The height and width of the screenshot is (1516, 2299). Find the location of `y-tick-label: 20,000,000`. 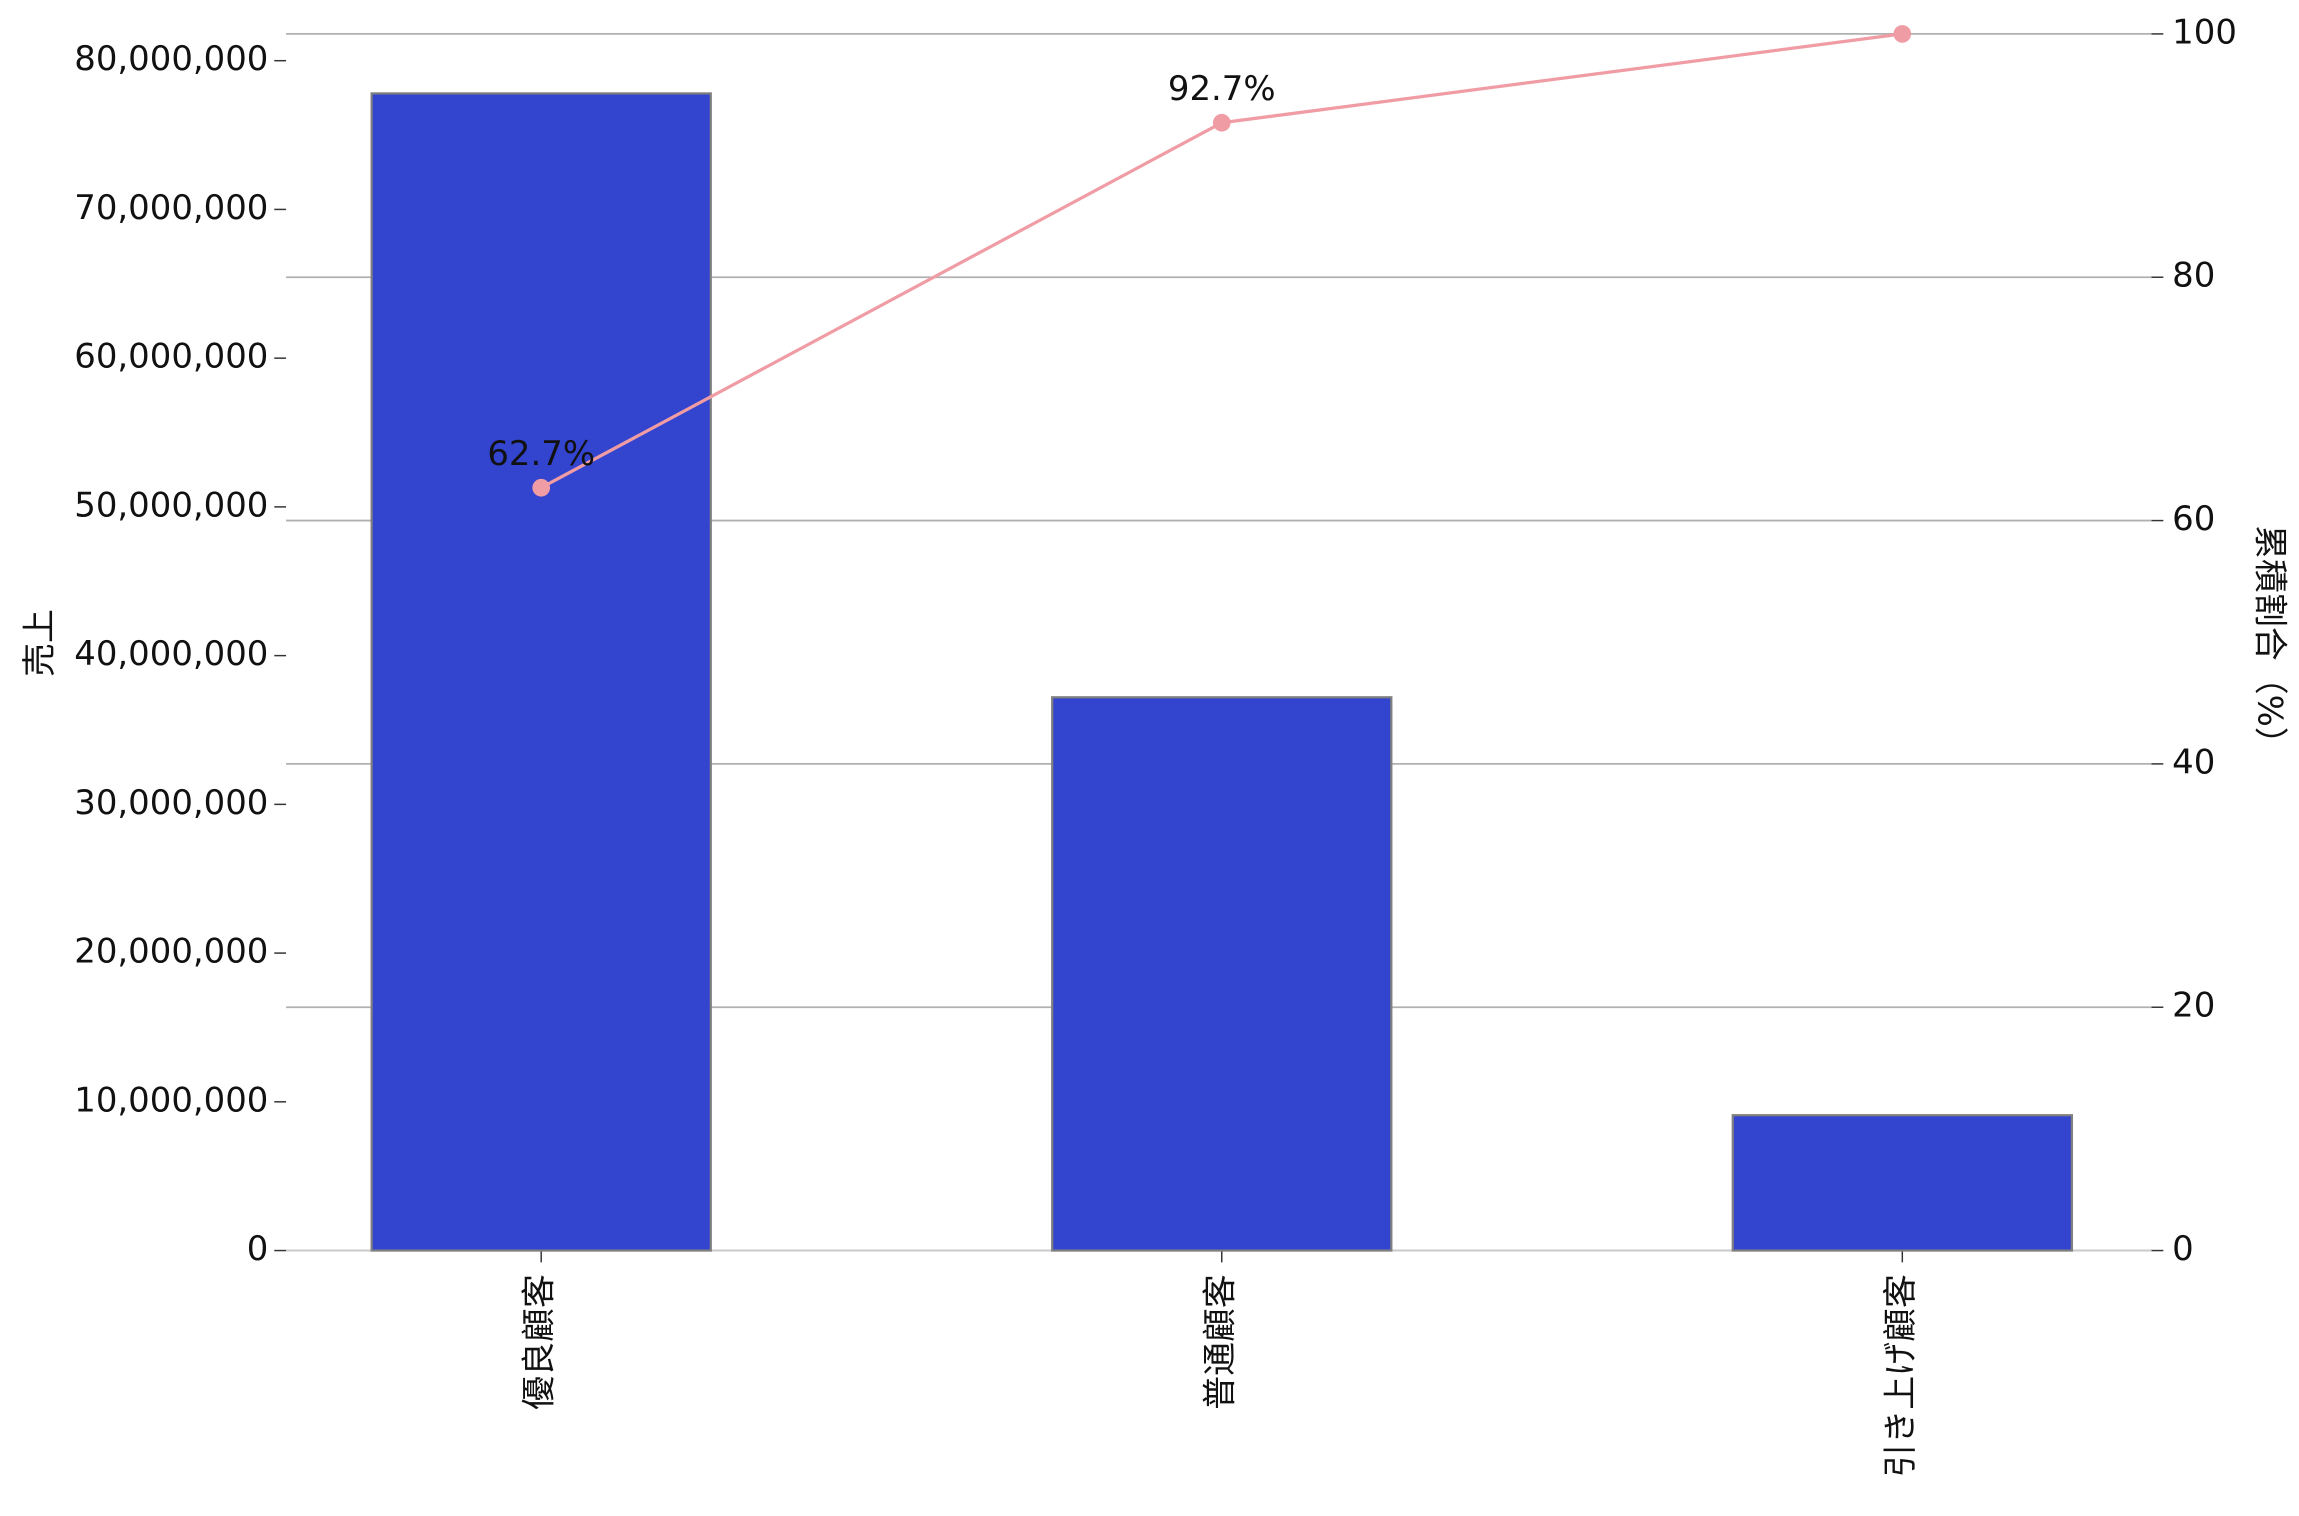

y-tick-label: 20,000,000 is located at coordinates (171, 951).